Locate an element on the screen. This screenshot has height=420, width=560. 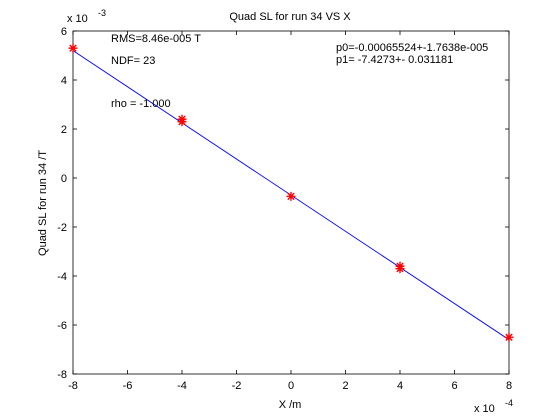
y-tick-label: 6 is located at coordinates (64, 32).